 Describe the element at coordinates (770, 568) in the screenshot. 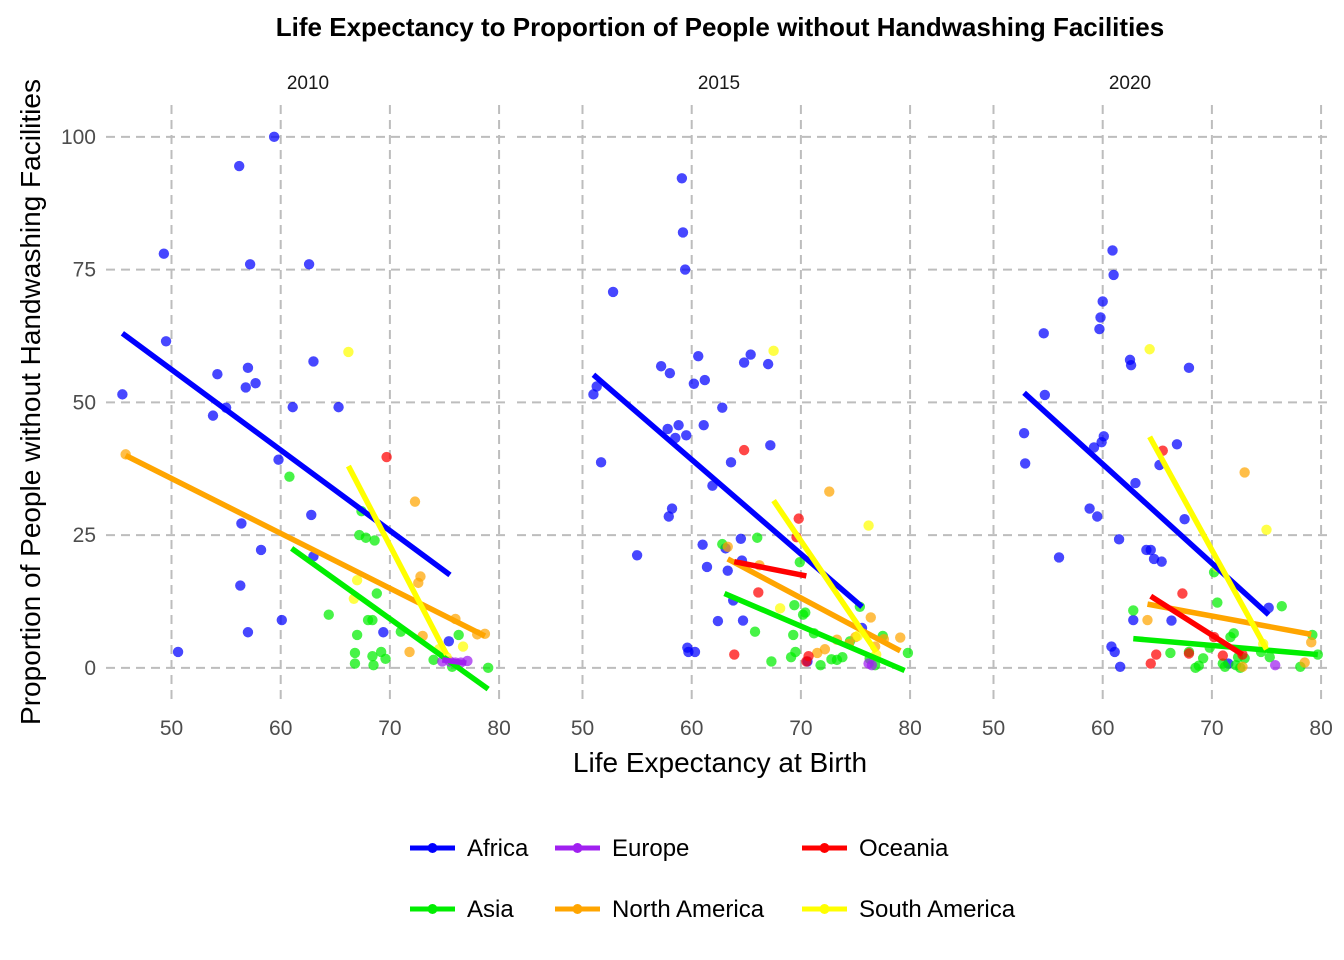

I see `trend-line-oceania` at that location.